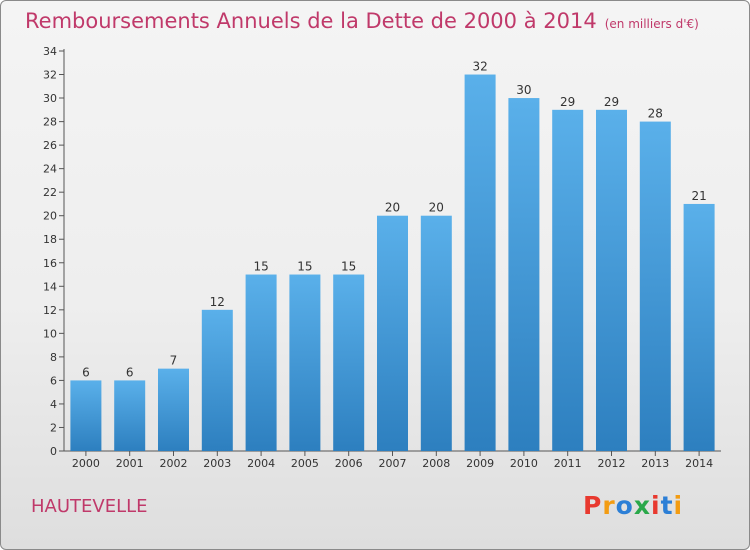 This screenshot has width=750, height=550. What do you see at coordinates (479, 67) in the screenshot?
I see `bar-value-label: 32` at bounding box center [479, 67].